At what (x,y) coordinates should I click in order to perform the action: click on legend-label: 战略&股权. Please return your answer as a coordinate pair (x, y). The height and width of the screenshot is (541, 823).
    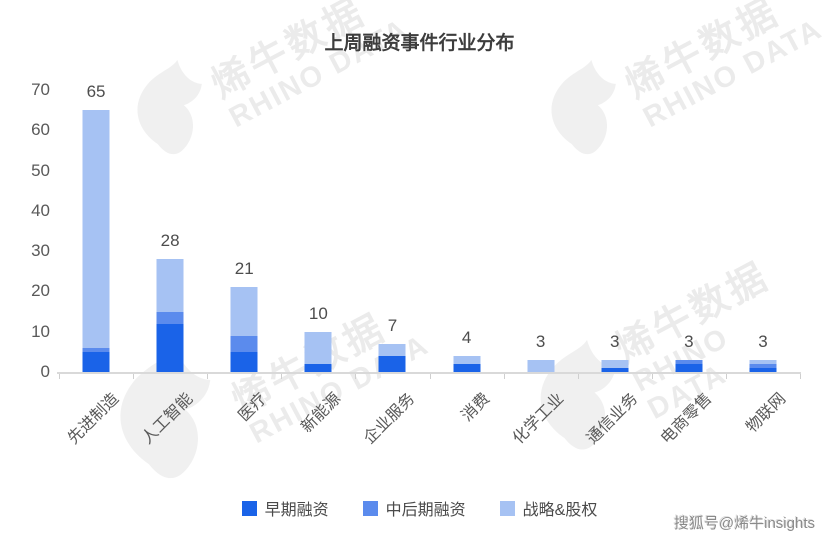
    Looking at the image, I should click on (560, 510).